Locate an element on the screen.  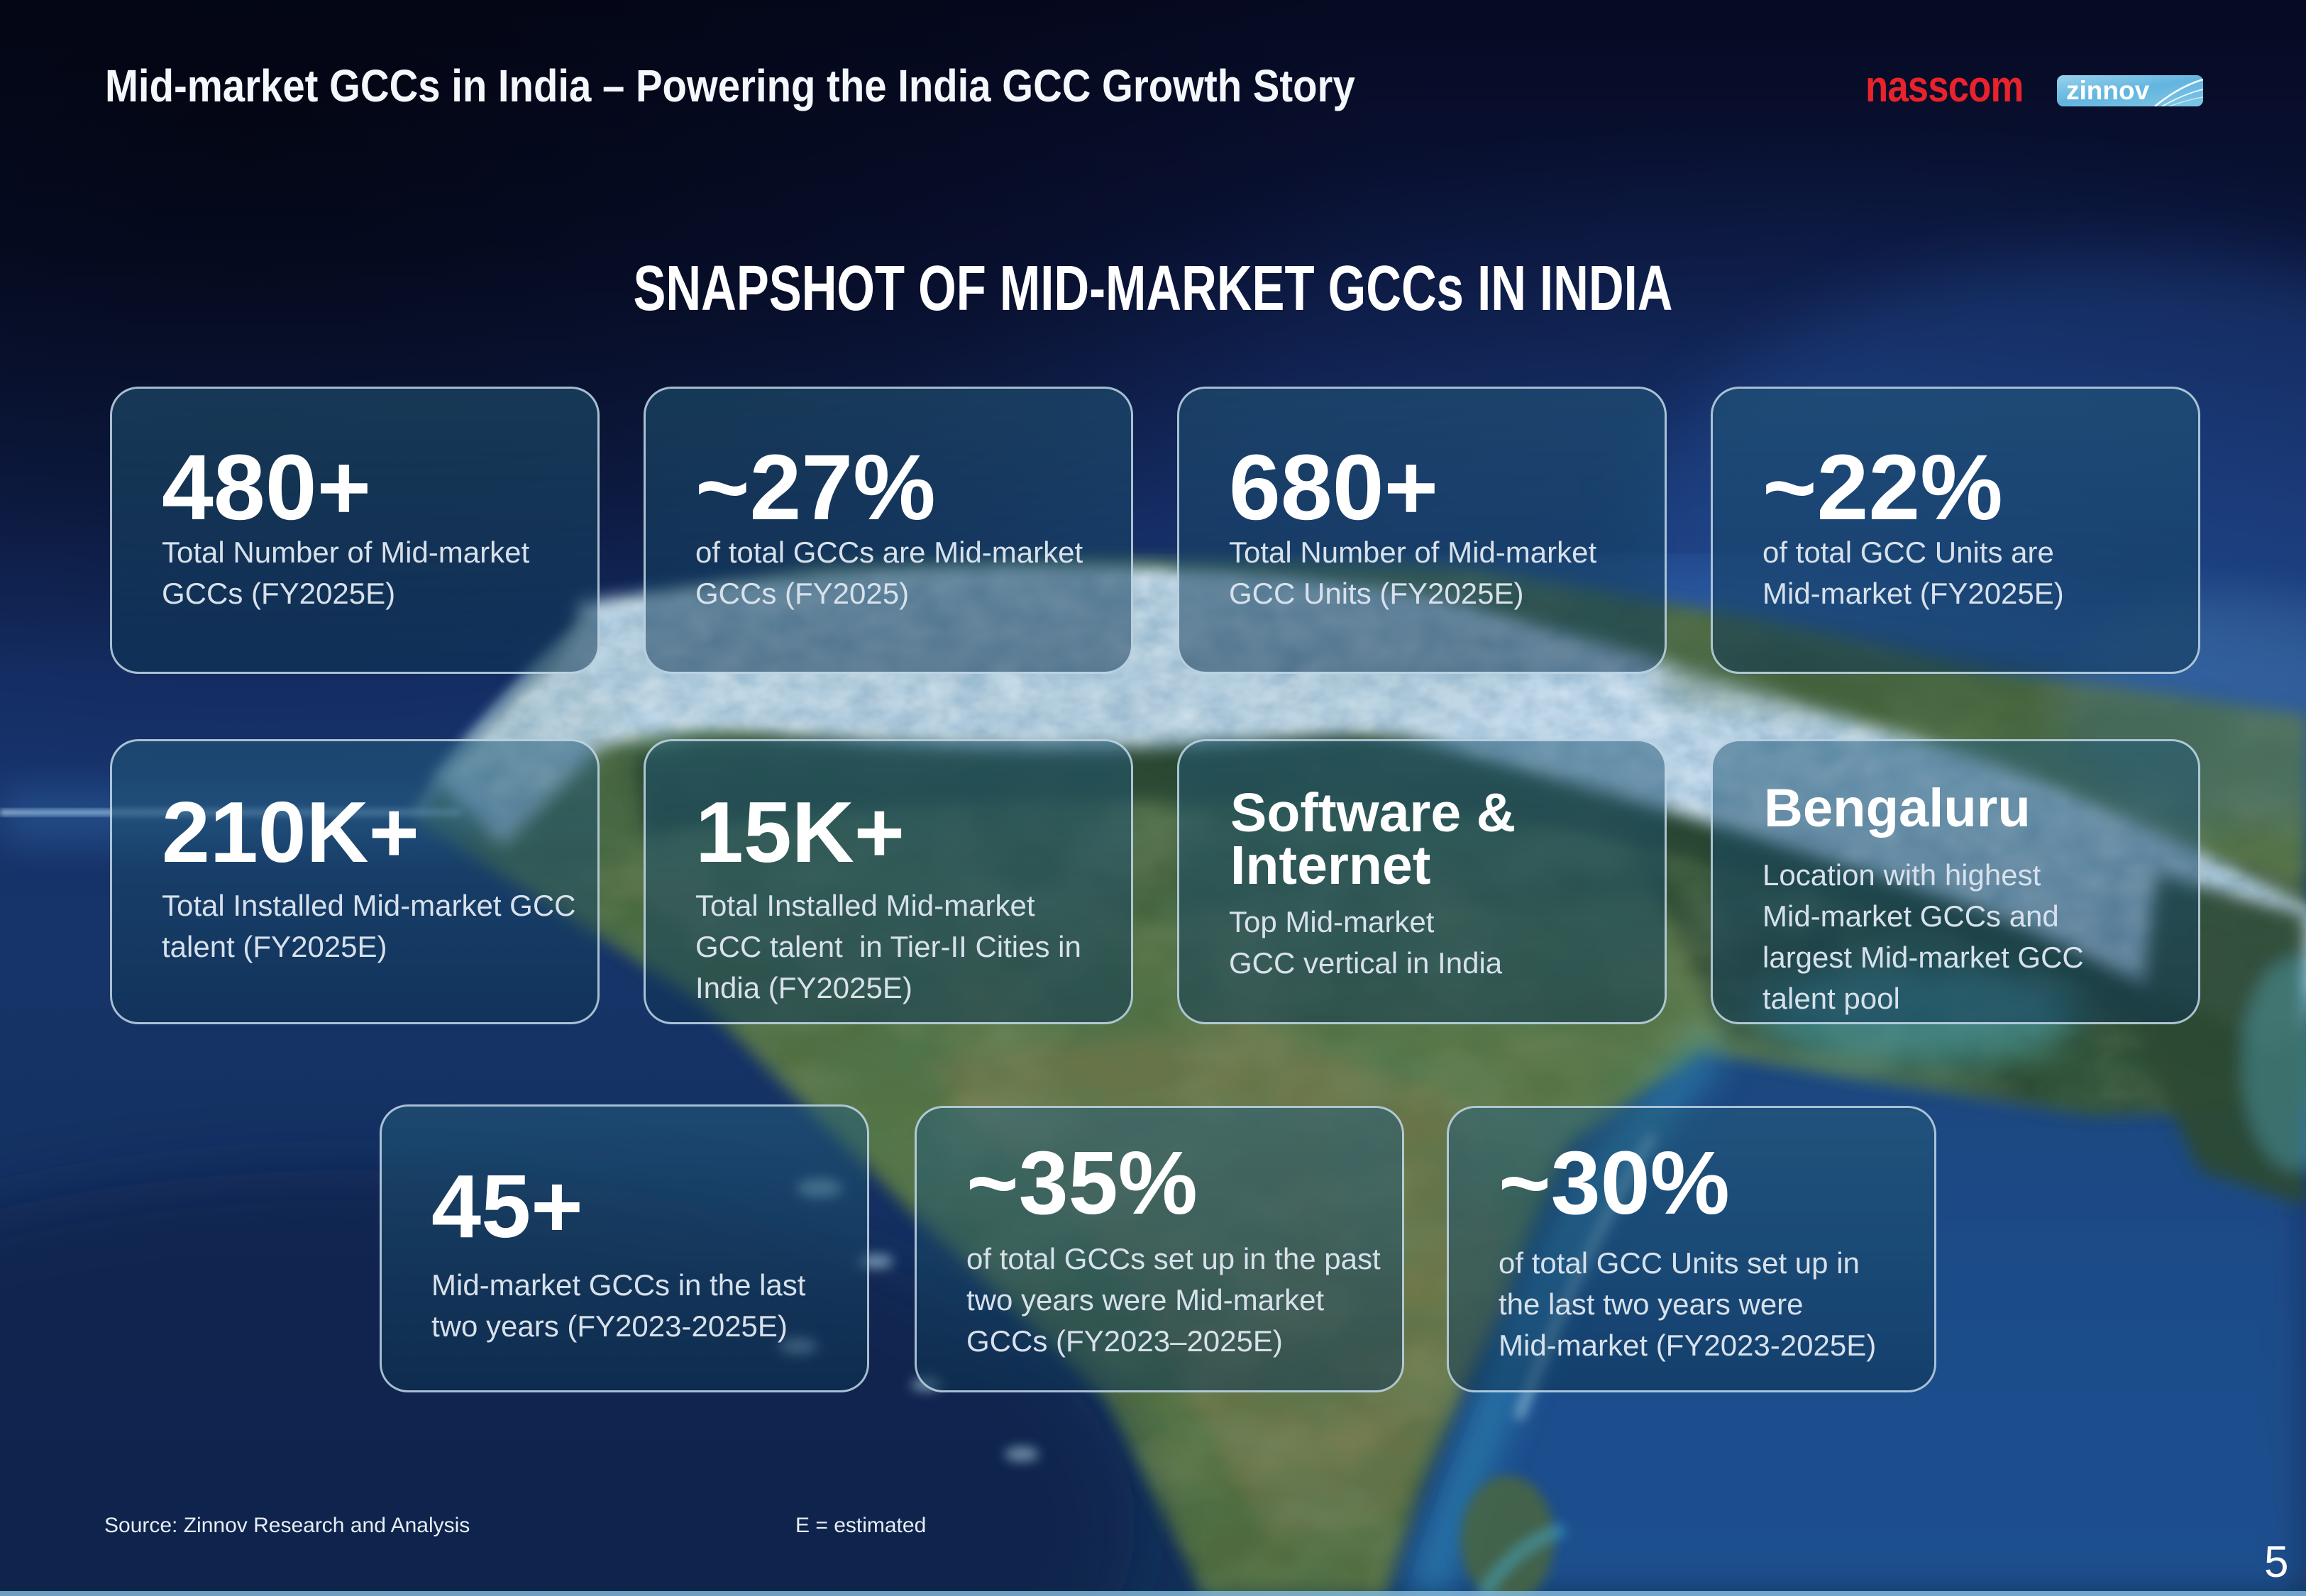
svg-text: zinnov is located at coordinates (2108, 91).